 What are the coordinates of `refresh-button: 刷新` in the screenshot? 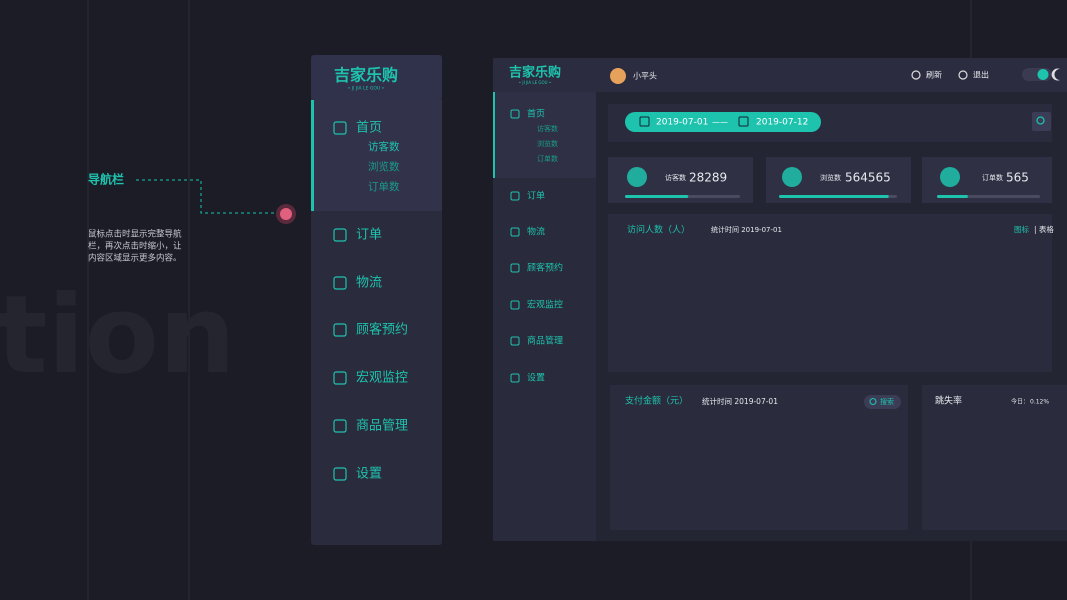 It's located at (934, 75).